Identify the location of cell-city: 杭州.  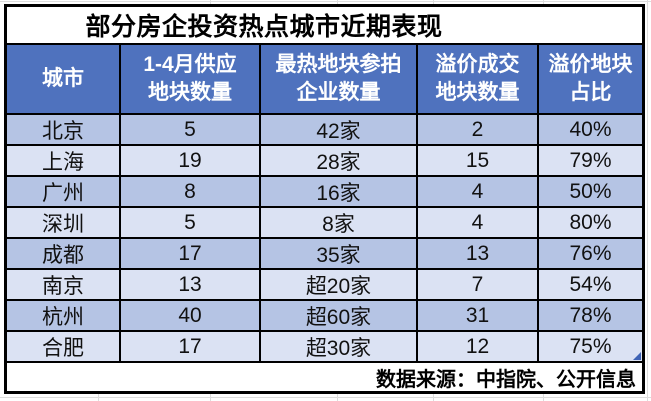
(63, 315).